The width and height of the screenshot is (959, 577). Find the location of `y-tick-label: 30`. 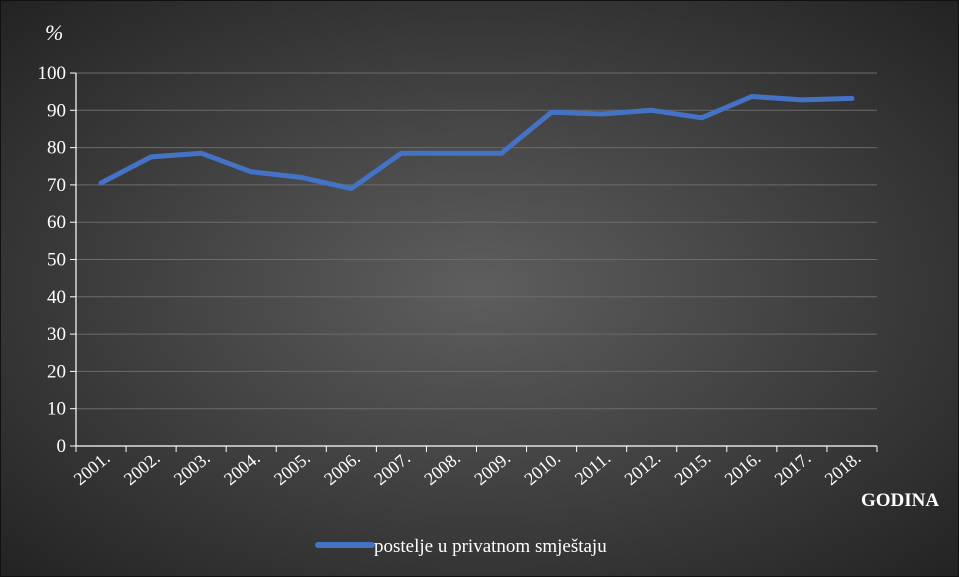

y-tick-label: 30 is located at coordinates (56, 334).